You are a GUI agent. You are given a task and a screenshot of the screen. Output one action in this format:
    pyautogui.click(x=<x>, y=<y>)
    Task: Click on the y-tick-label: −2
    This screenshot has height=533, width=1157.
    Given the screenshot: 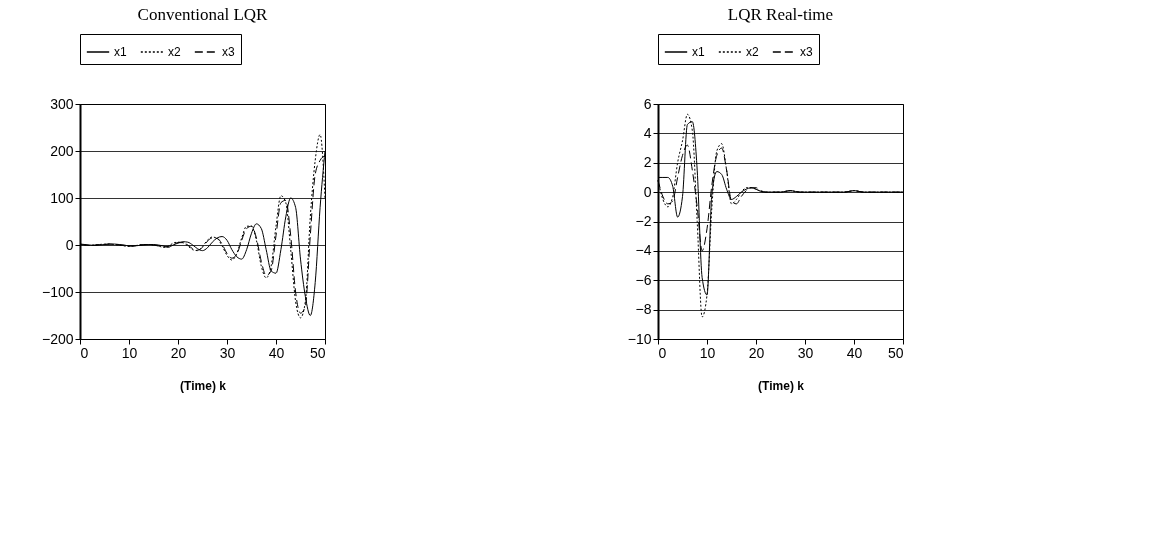 What is the action you would take?
    pyautogui.click(x=643, y=221)
    